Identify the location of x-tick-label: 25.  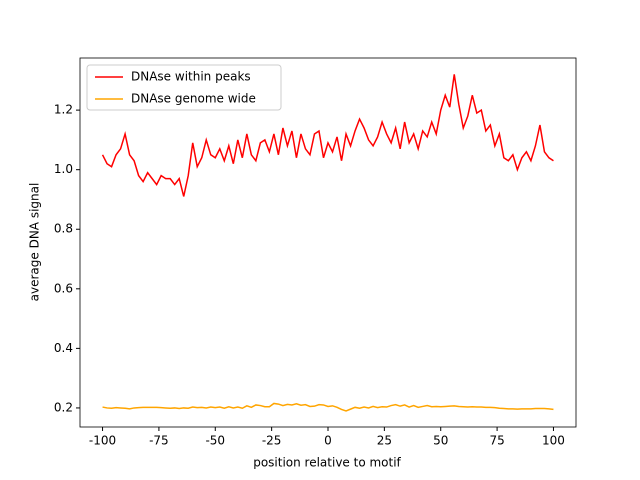
(384, 441).